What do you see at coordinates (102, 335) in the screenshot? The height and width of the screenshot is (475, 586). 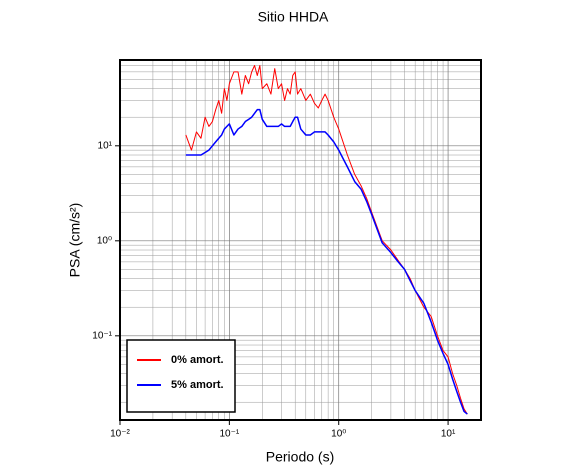 I see `y-tick-label: 10⁻¹` at bounding box center [102, 335].